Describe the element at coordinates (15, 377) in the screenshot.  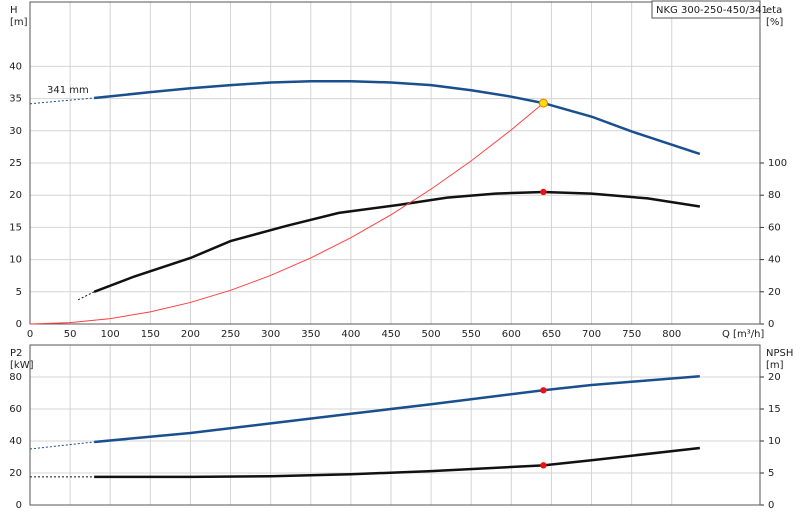
I see `y-tick-label: 80` at that location.